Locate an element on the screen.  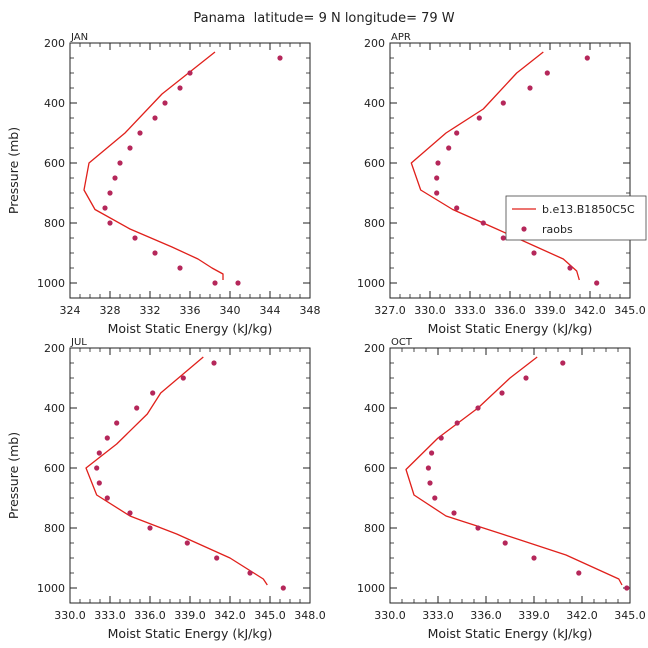
x-tick-label: 348 is located at coordinates (310, 310).